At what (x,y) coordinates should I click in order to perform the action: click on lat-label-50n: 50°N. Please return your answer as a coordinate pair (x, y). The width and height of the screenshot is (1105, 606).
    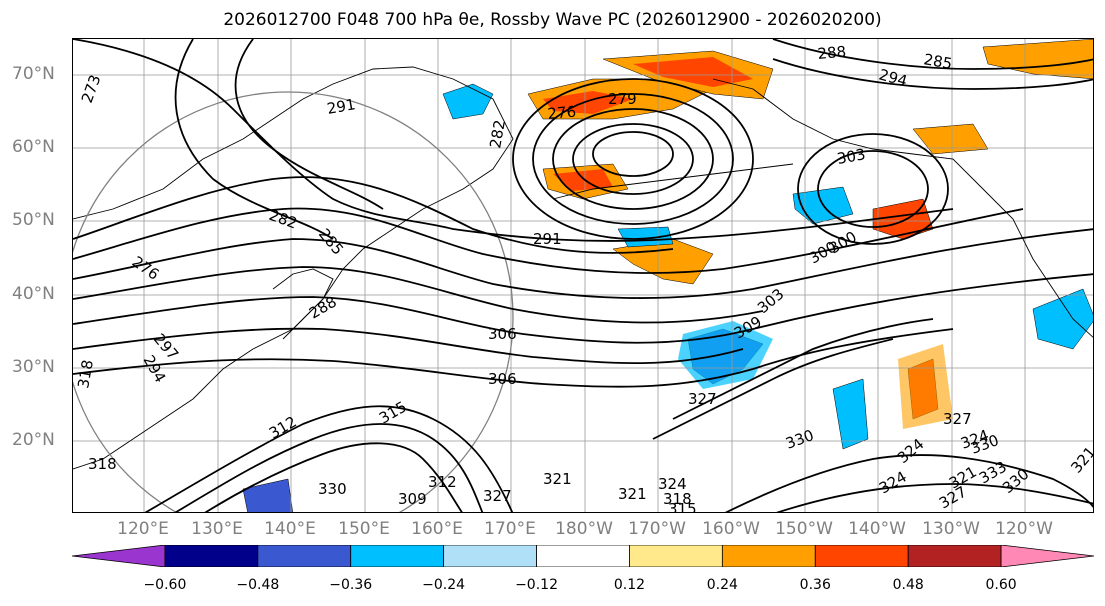
    Looking at the image, I should click on (33, 220).